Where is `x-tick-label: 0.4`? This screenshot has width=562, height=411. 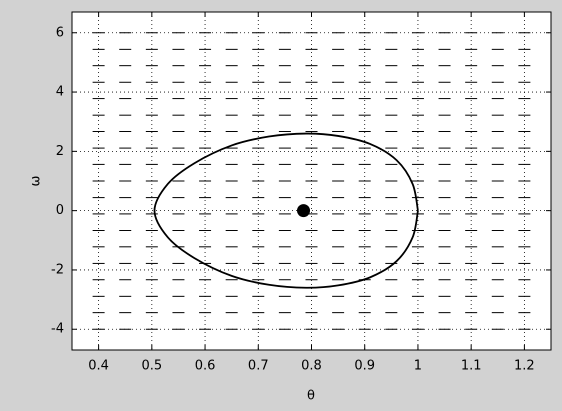
x-tick-label: 0.4 is located at coordinates (98, 366).